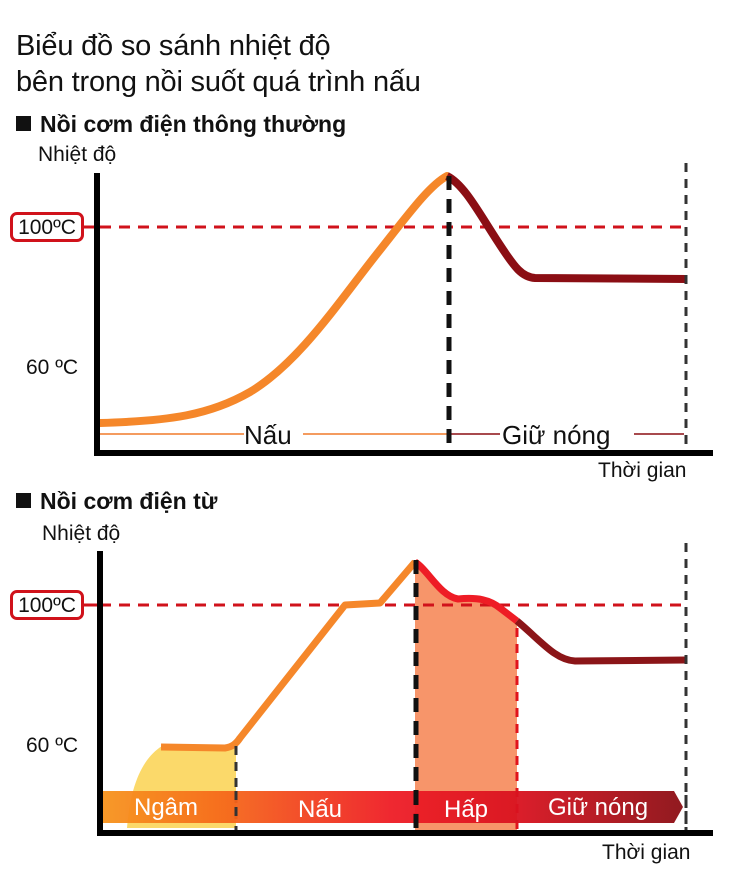 This screenshot has height=879, width=730. I want to click on curve-cook, so click(273, 299).